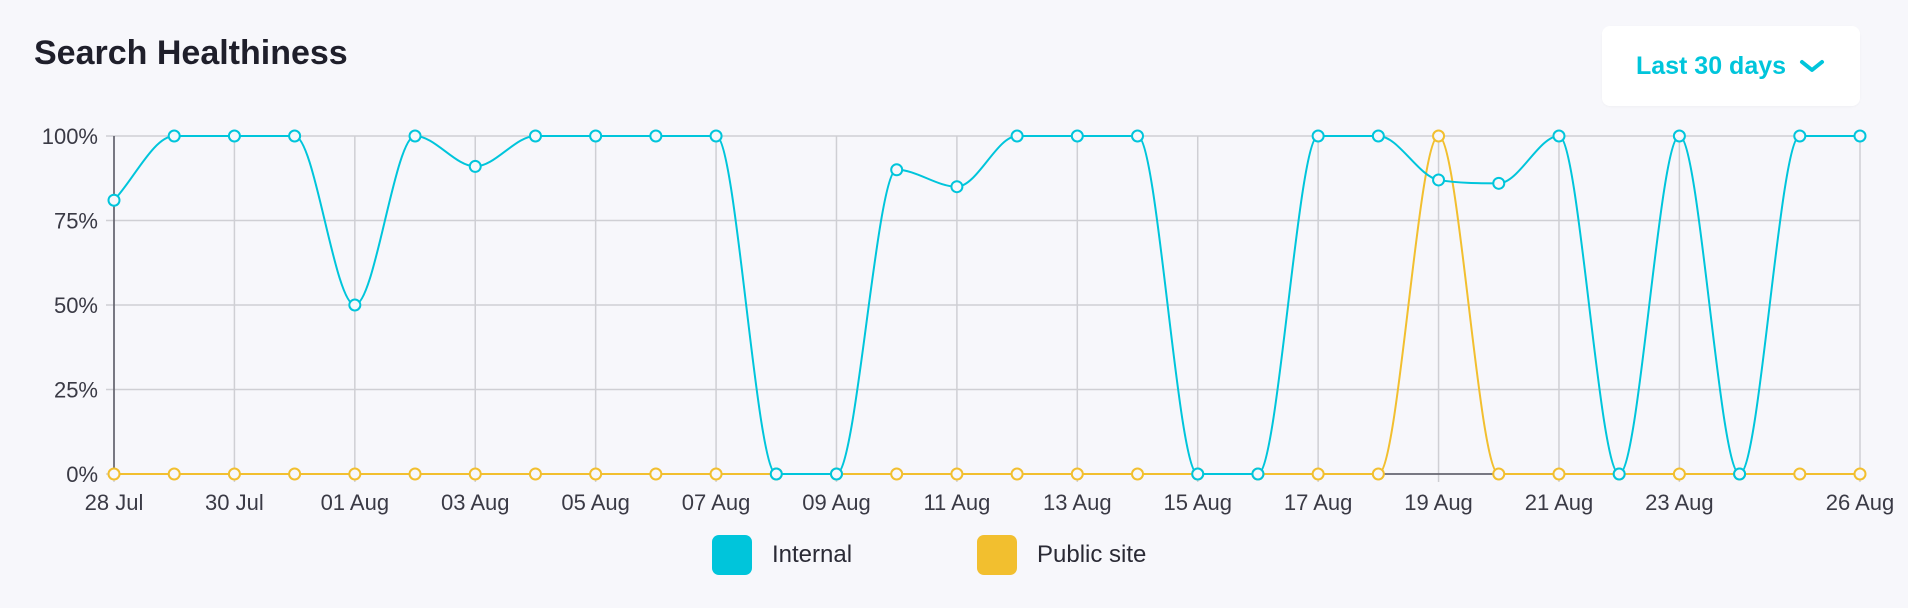 Image resolution: width=1908 pixels, height=608 pixels. Describe the element at coordinates (1438, 502) in the screenshot. I see `x-tick-label: 19 Aug` at that location.